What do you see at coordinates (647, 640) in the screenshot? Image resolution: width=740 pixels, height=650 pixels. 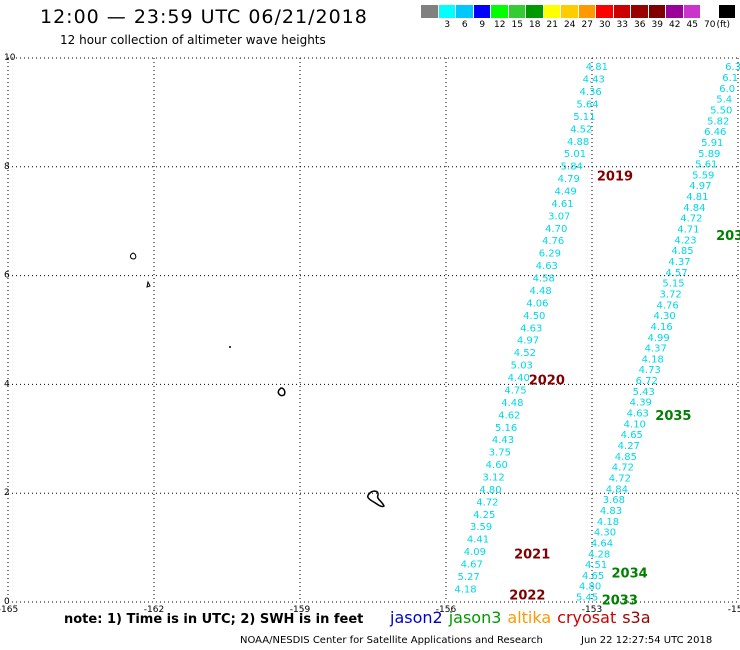 I see `footer-timestamp: Jun 22 12:27:54 UTC 2018` at bounding box center [647, 640].